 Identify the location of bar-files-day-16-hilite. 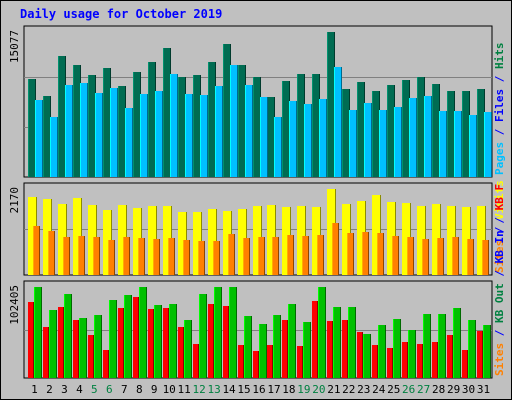
(260, 137).